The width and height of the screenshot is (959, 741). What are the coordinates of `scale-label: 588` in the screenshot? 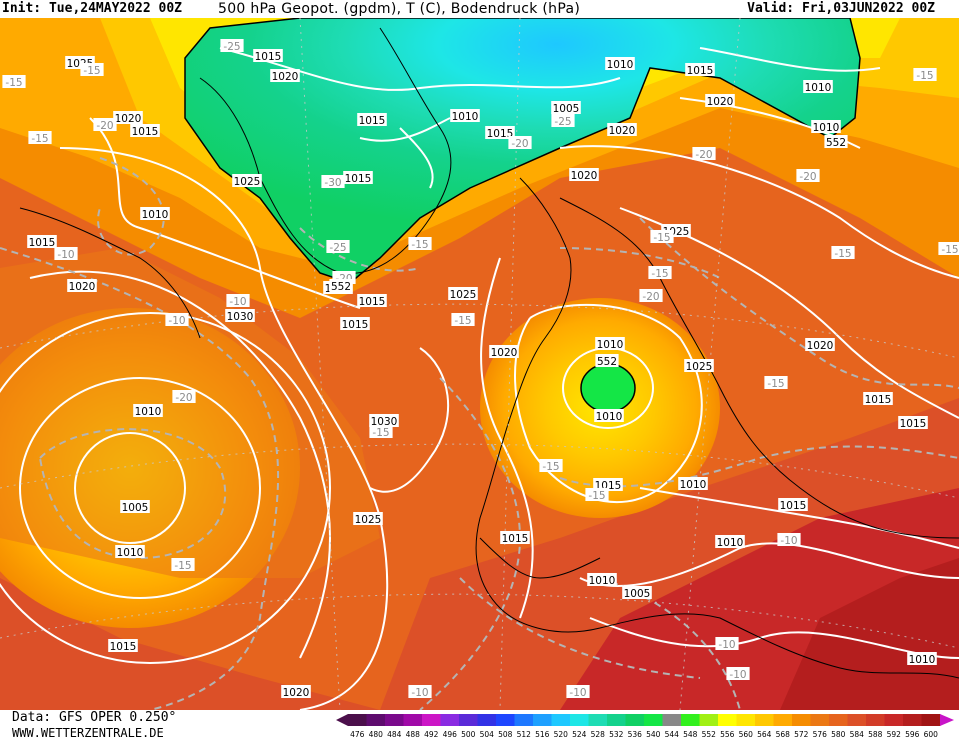 It's located at (875, 734).